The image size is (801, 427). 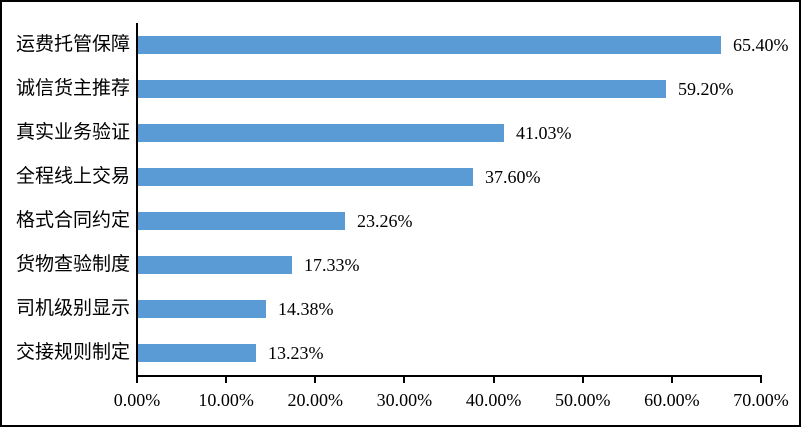 I want to click on x-axis-tick-label: 50.00%, so click(x=582, y=400).